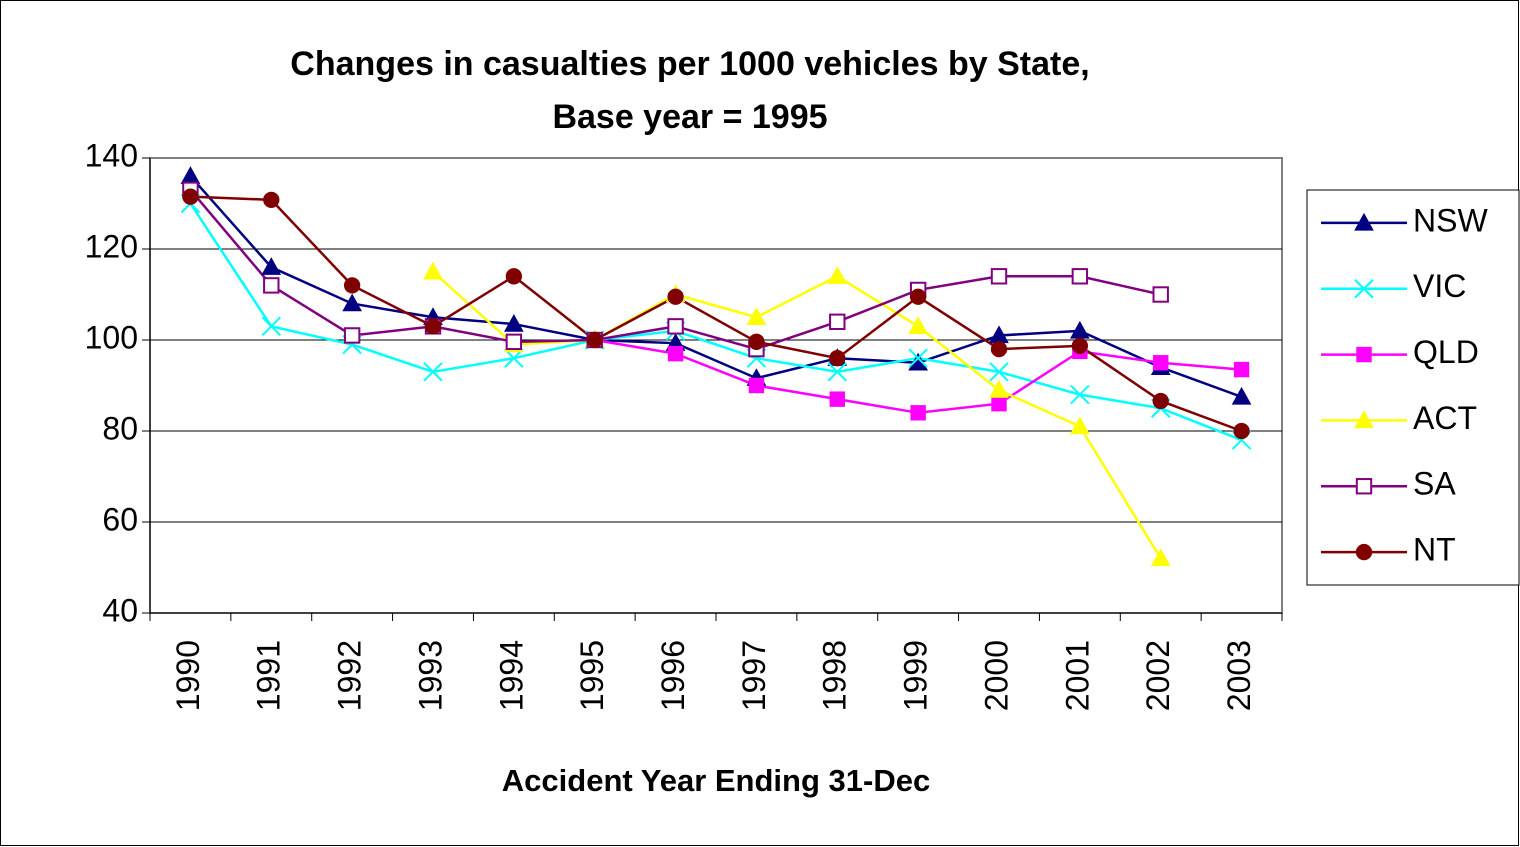 Image resolution: width=1520 pixels, height=847 pixels. What do you see at coordinates (1158, 675) in the screenshot?
I see `x-tick-label: 2002` at bounding box center [1158, 675].